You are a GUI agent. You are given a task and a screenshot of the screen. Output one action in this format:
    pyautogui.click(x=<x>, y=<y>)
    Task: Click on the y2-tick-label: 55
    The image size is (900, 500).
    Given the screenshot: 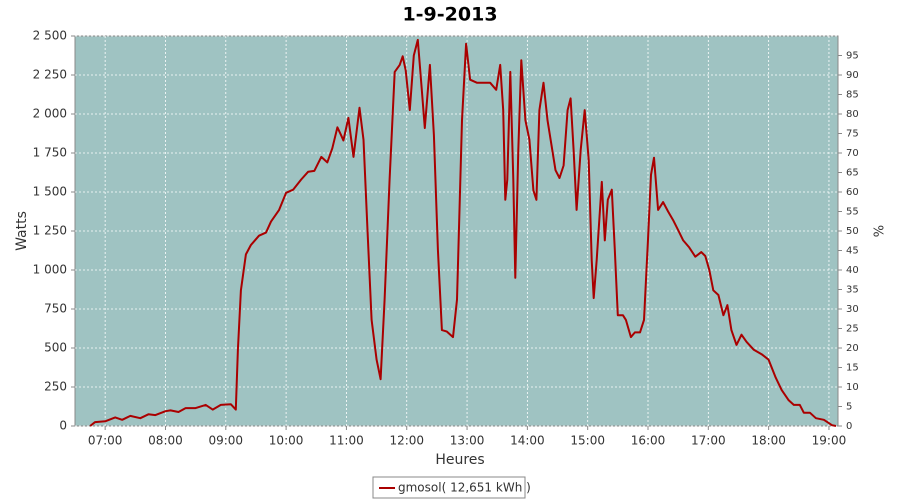 What is the action you would take?
    pyautogui.click(x=852, y=212)
    